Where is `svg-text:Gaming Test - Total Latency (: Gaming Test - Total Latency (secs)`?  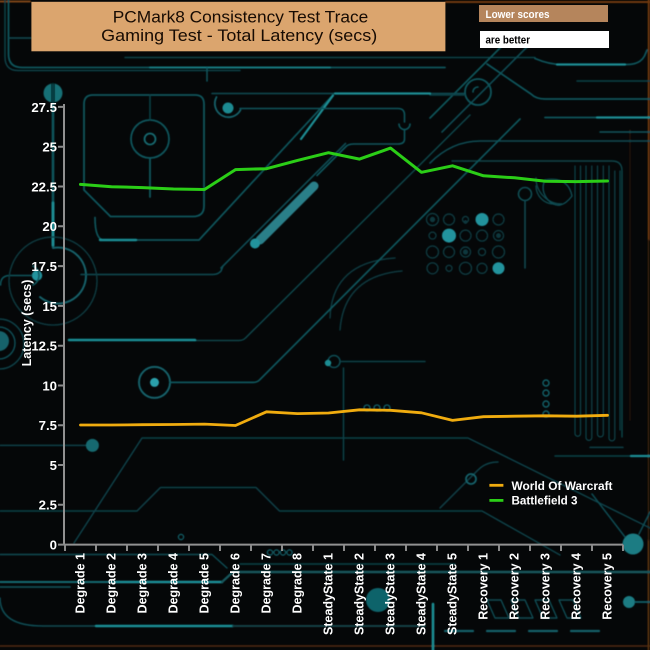 svg-text:Gaming Test - Total Latency (: Gaming Test - Total Latency (secs) is located at coordinates (239, 36).